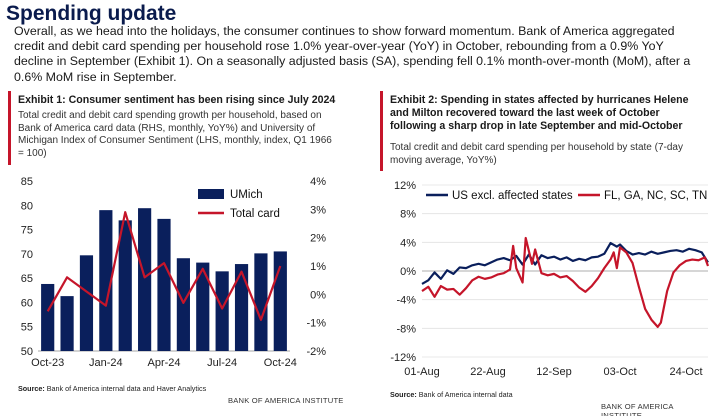 The height and width of the screenshot is (416, 715). Describe the element at coordinates (280, 363) in the screenshot. I see `exhibit-1-x-tick-label: Oct-24` at that location.